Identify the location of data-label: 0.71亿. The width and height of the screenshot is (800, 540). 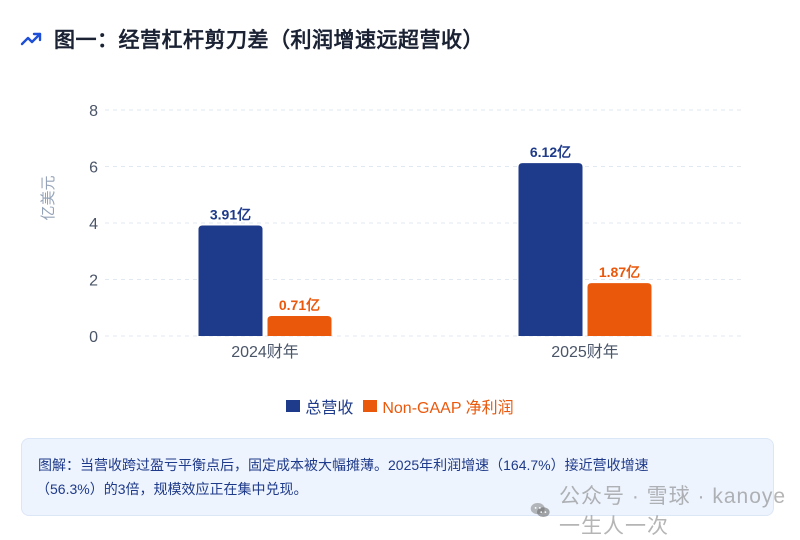
(299, 305).